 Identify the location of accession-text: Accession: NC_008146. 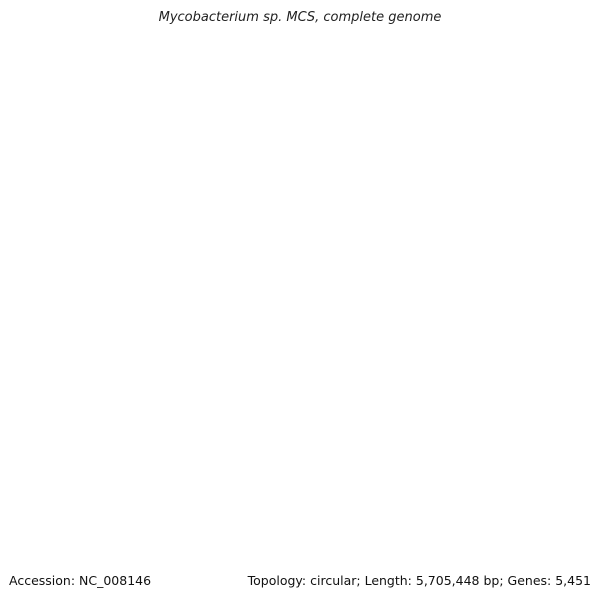
(80, 580).